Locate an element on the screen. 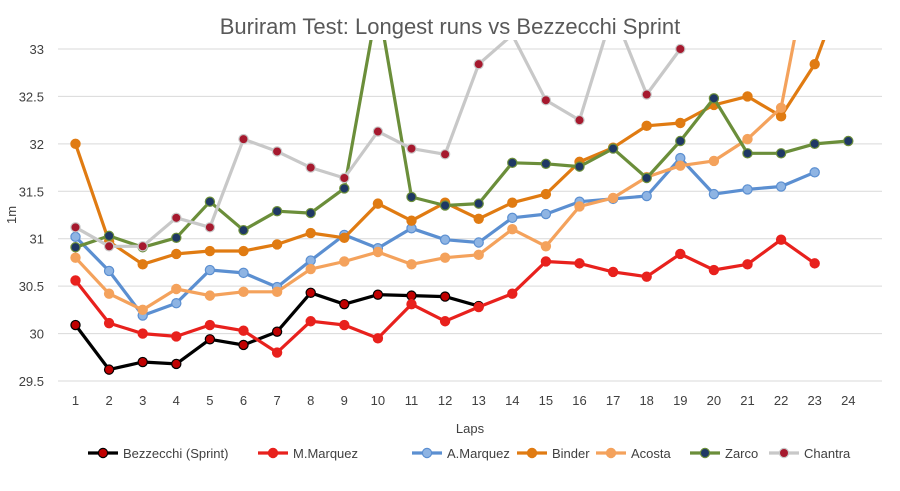  legend-item: Zarco is located at coordinates (724, 453).